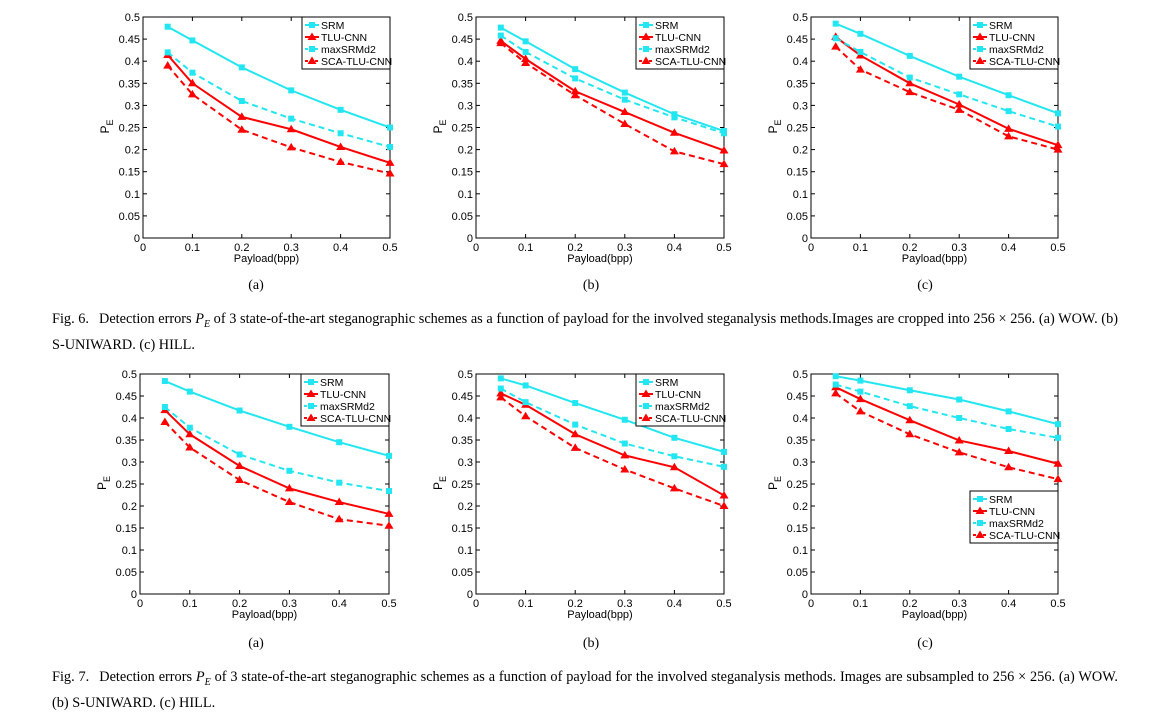 This screenshot has width=1169, height=715. What do you see at coordinates (1000, 500) in the screenshot?
I see `legend-label: SRM` at bounding box center [1000, 500].